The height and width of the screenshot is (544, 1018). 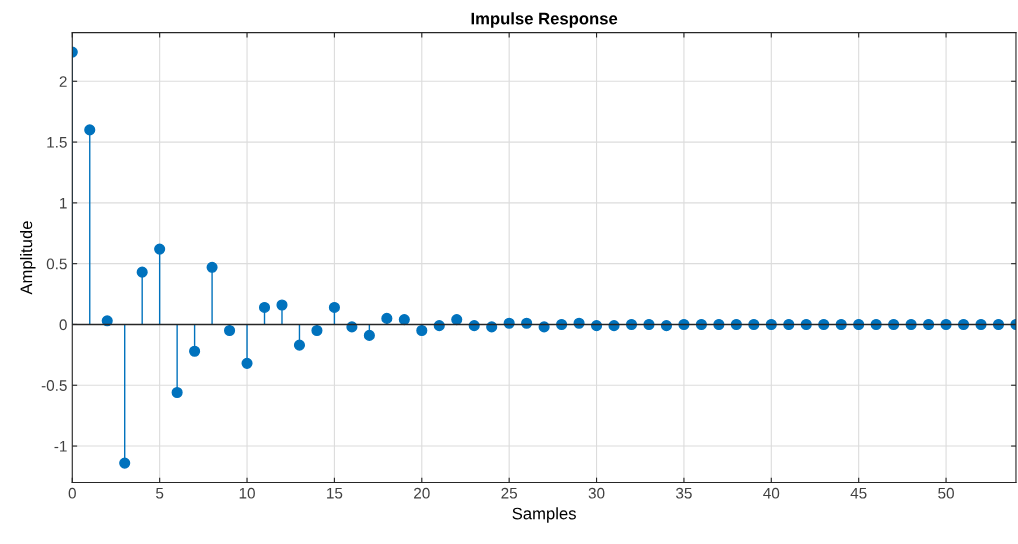 I want to click on x-tick-label: 35, so click(x=684, y=493).